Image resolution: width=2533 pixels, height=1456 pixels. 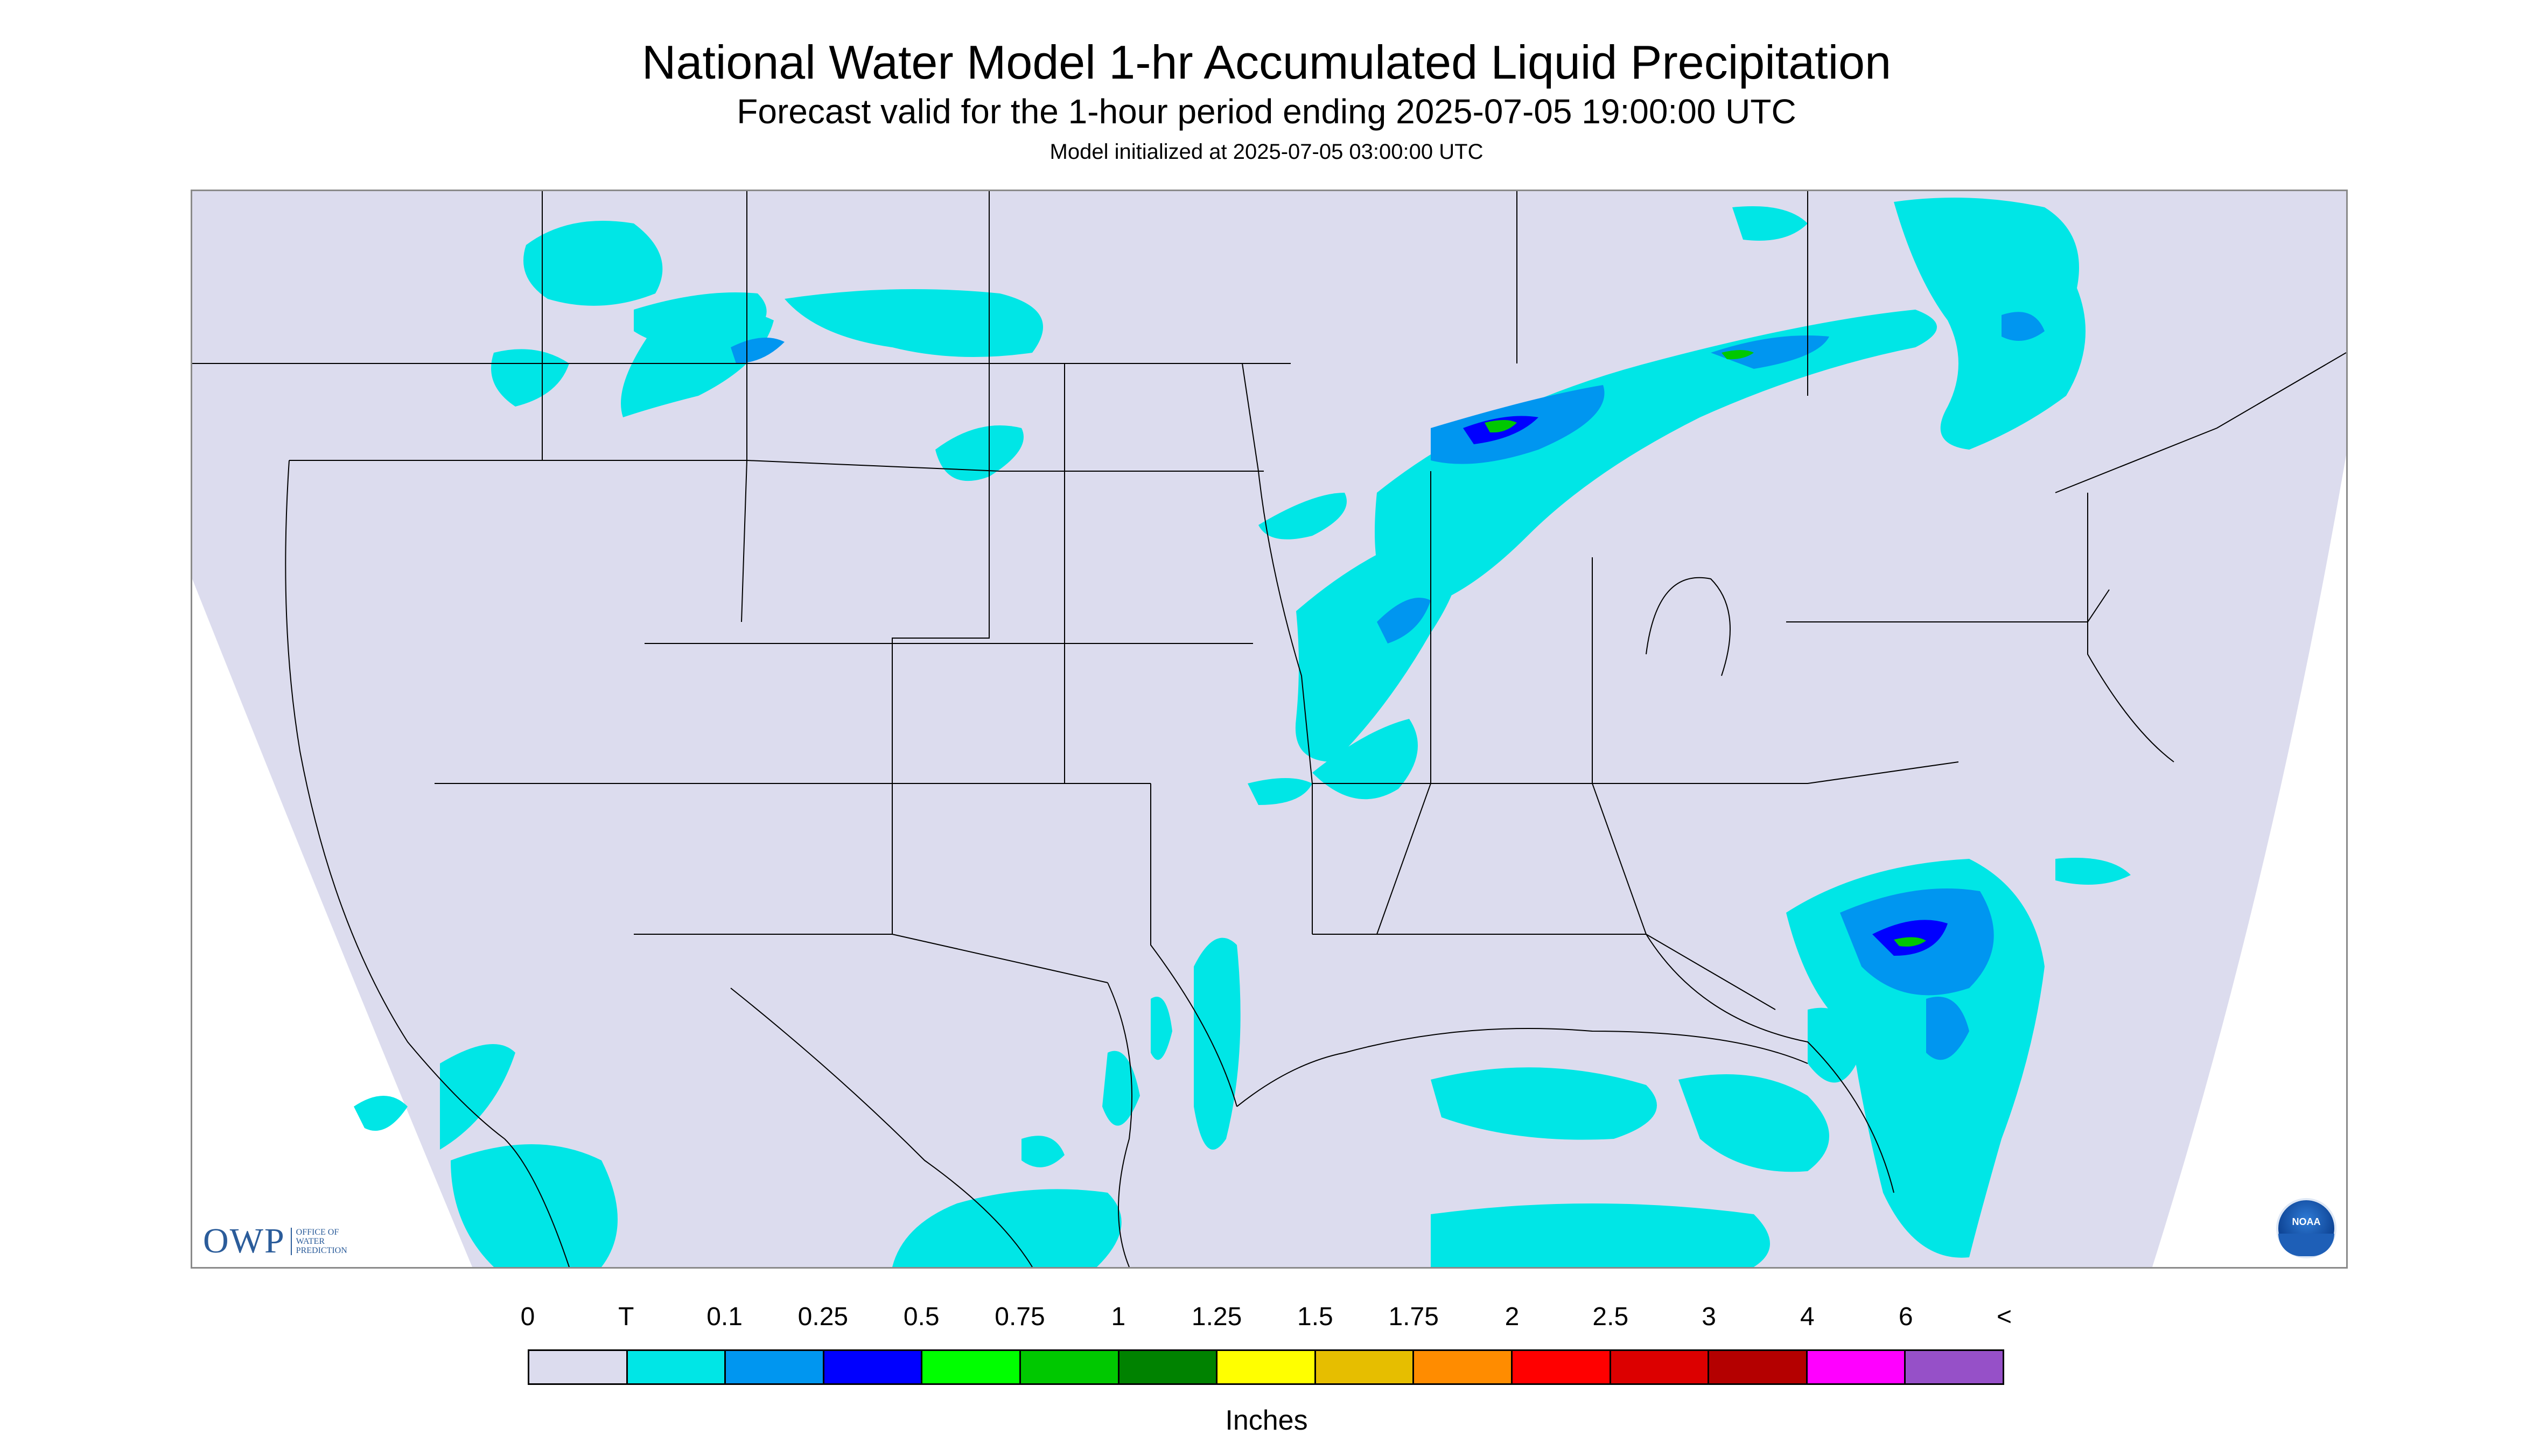 What do you see at coordinates (626, 1317) in the screenshot?
I see `legend-label: T` at bounding box center [626, 1317].